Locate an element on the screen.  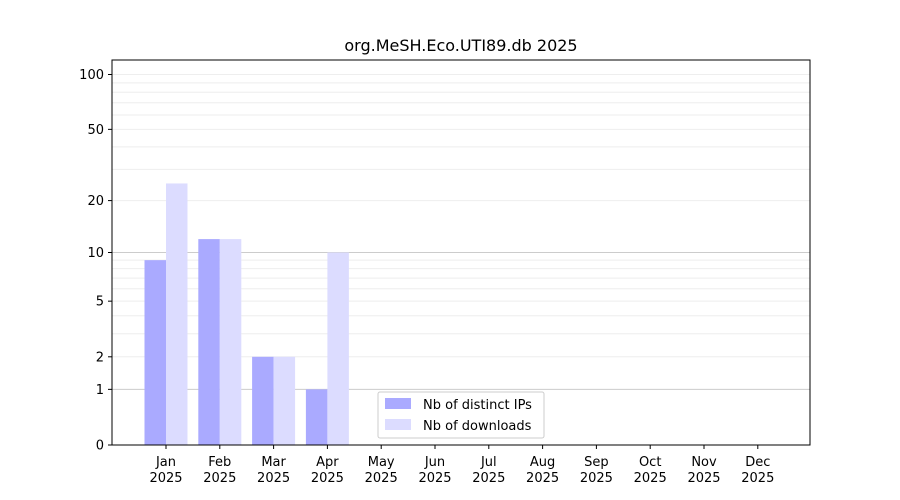
x-tick-label-month: Jan is located at coordinates (165, 462).